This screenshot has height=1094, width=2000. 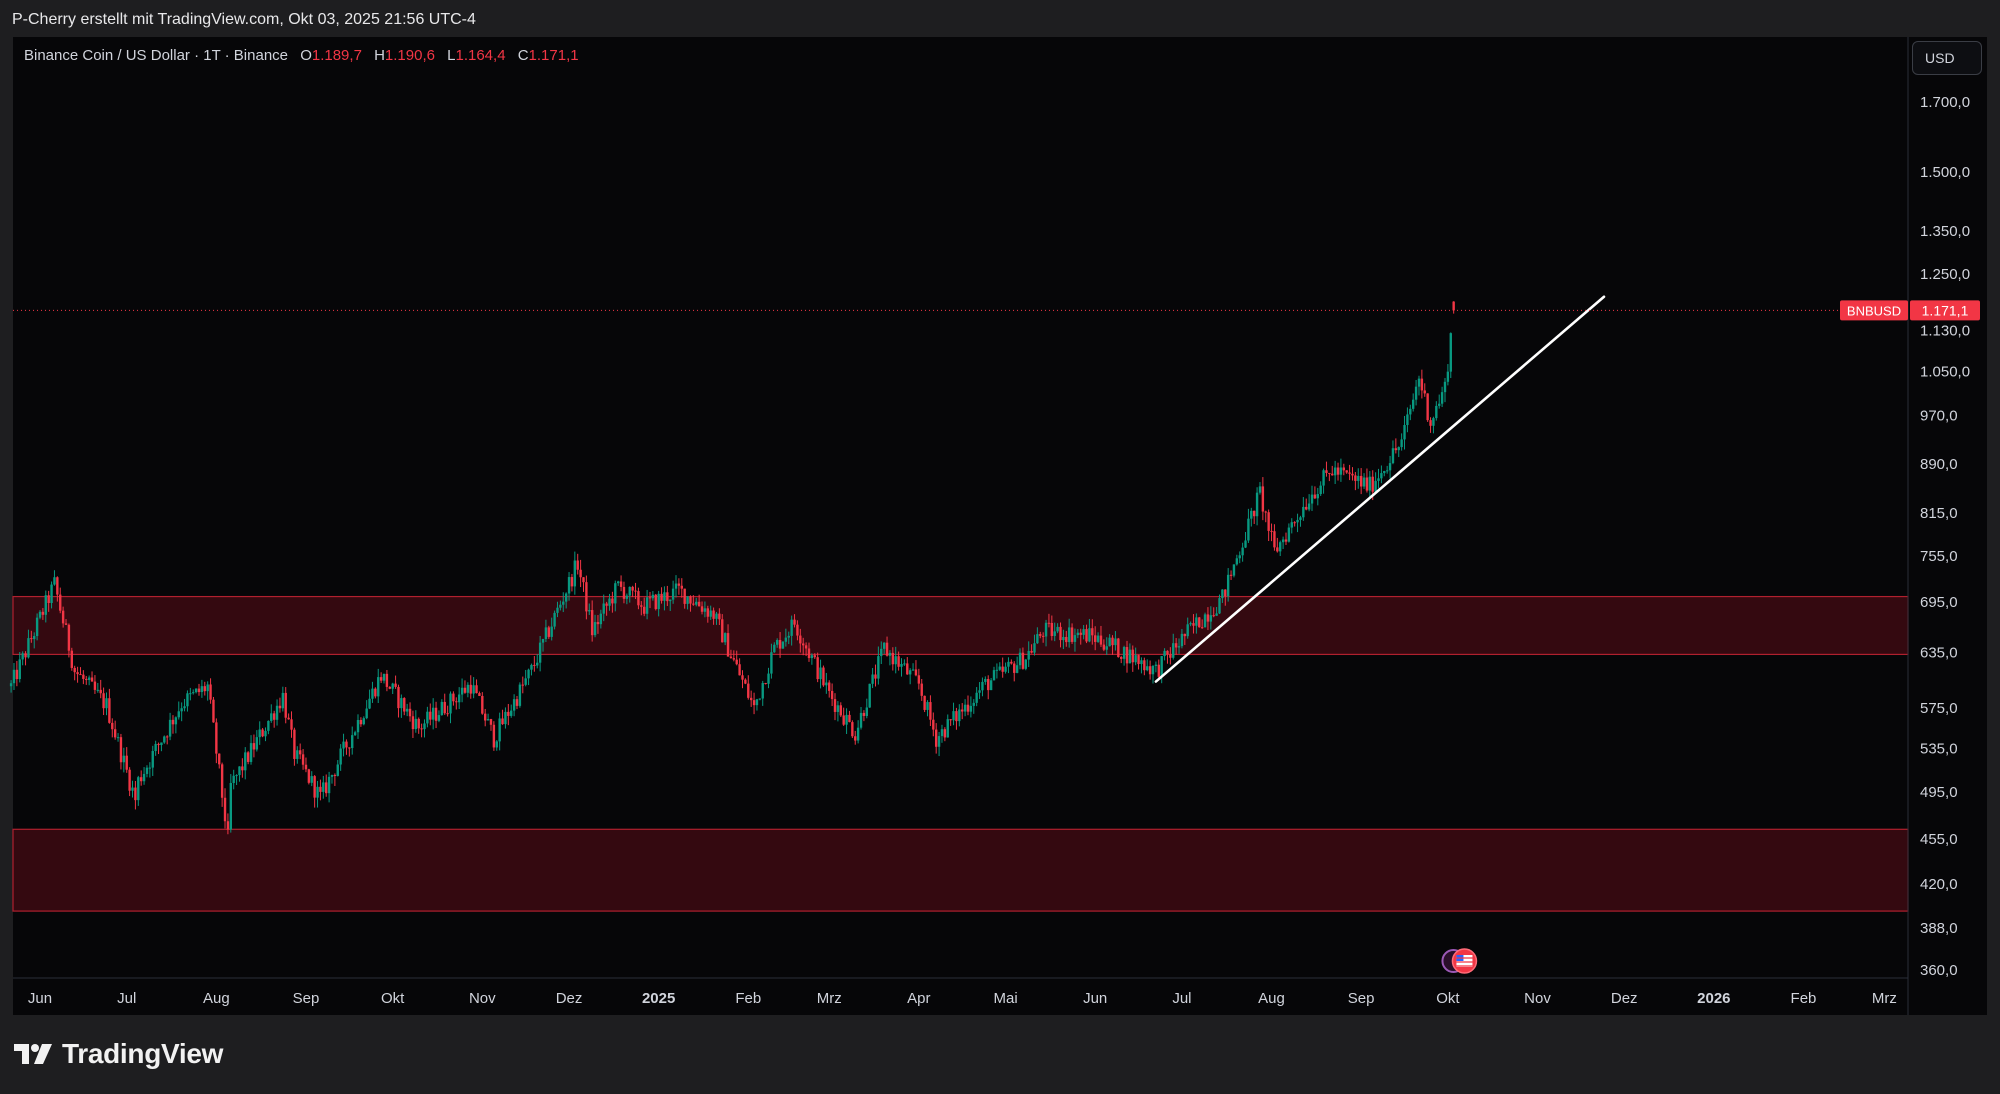 What do you see at coordinates (156, 55) in the screenshot?
I see `symbol-title: Binance Coin / US Dollar · 1T · Binance` at bounding box center [156, 55].